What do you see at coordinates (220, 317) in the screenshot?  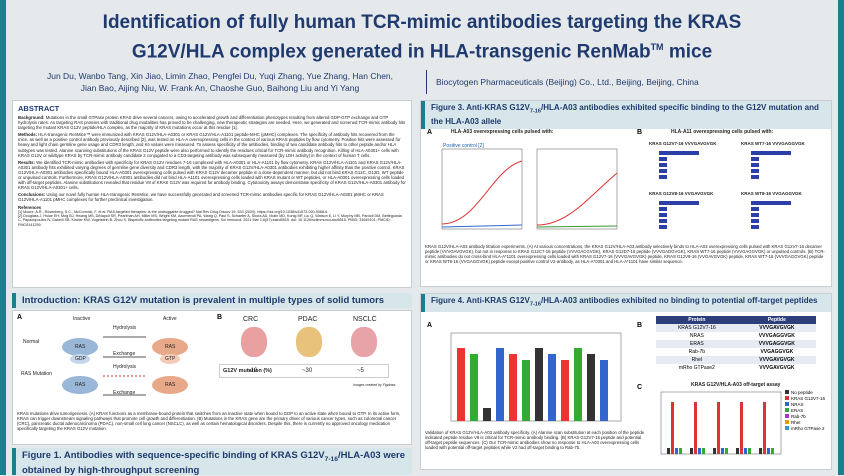 I see `panel-label: B` at bounding box center [220, 317].